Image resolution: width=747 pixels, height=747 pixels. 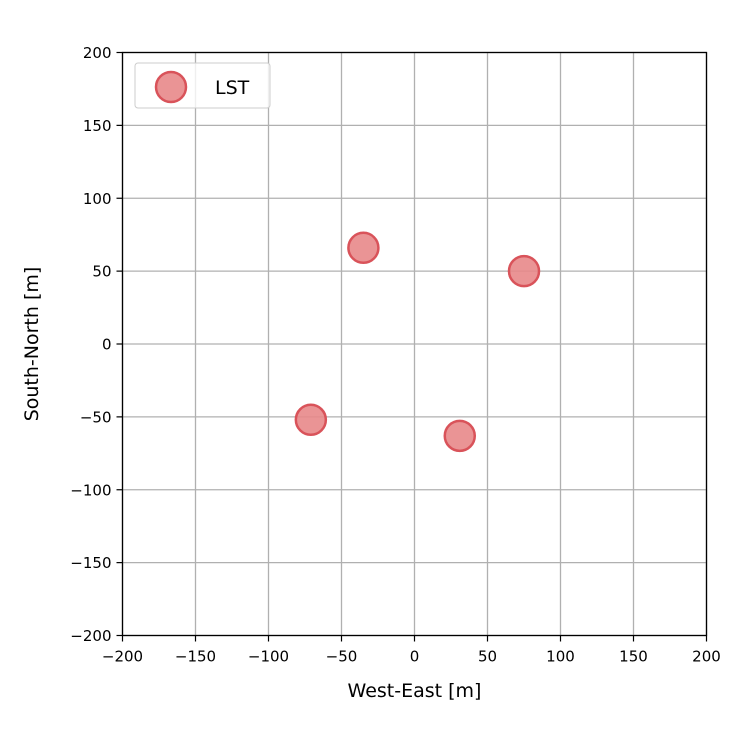 I want to click on x-tick-label: −100, so click(x=268, y=657).